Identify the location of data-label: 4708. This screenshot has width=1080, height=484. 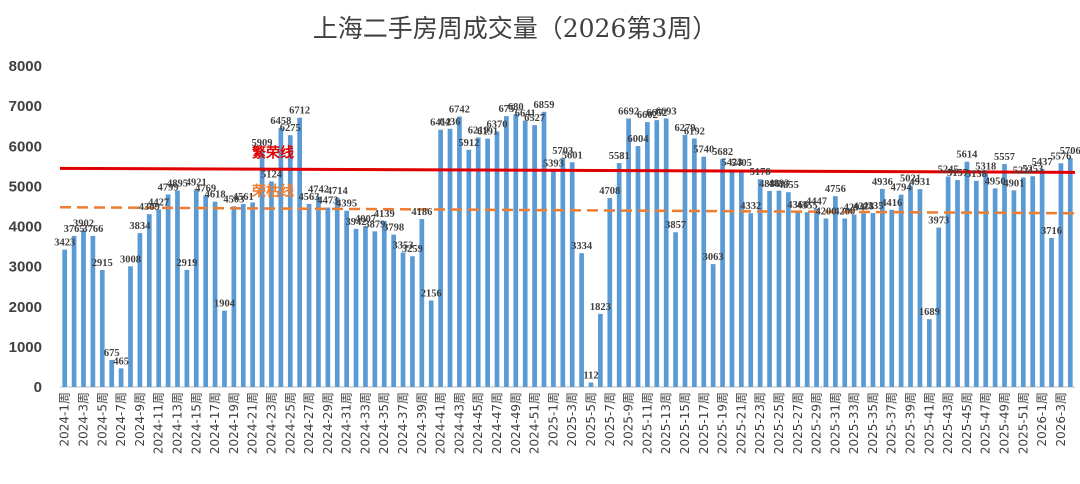
(609, 191).